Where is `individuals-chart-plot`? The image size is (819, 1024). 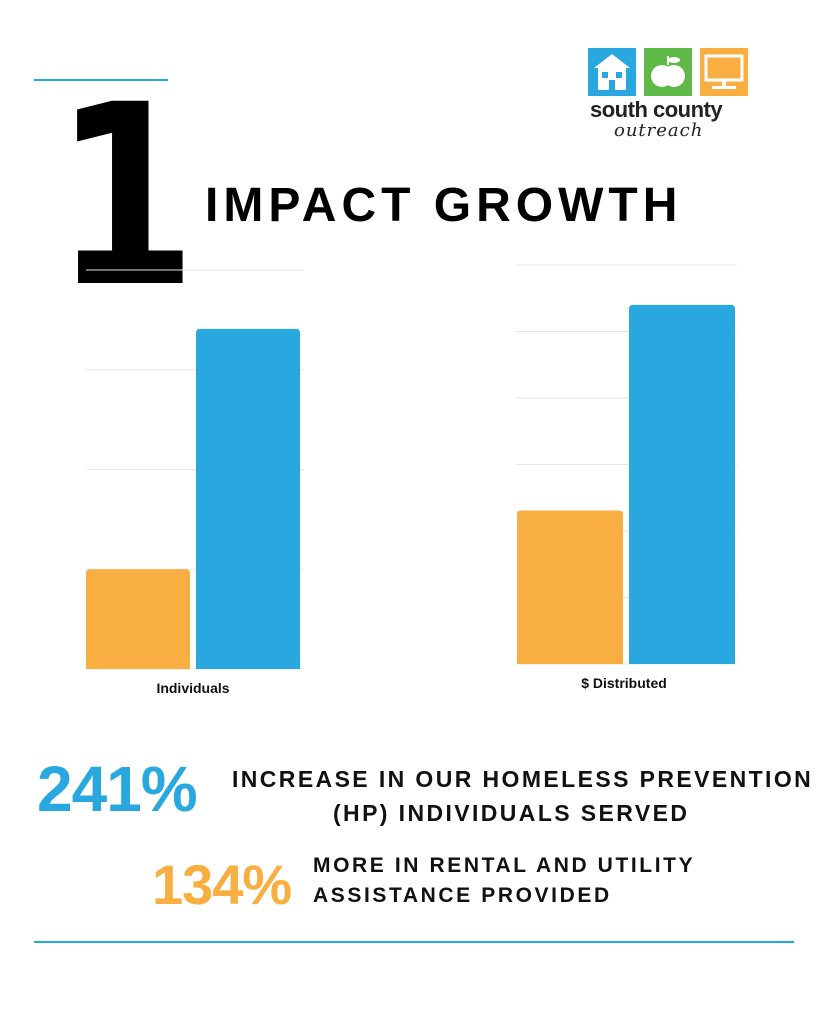 individuals-chart-plot is located at coordinates (195, 469).